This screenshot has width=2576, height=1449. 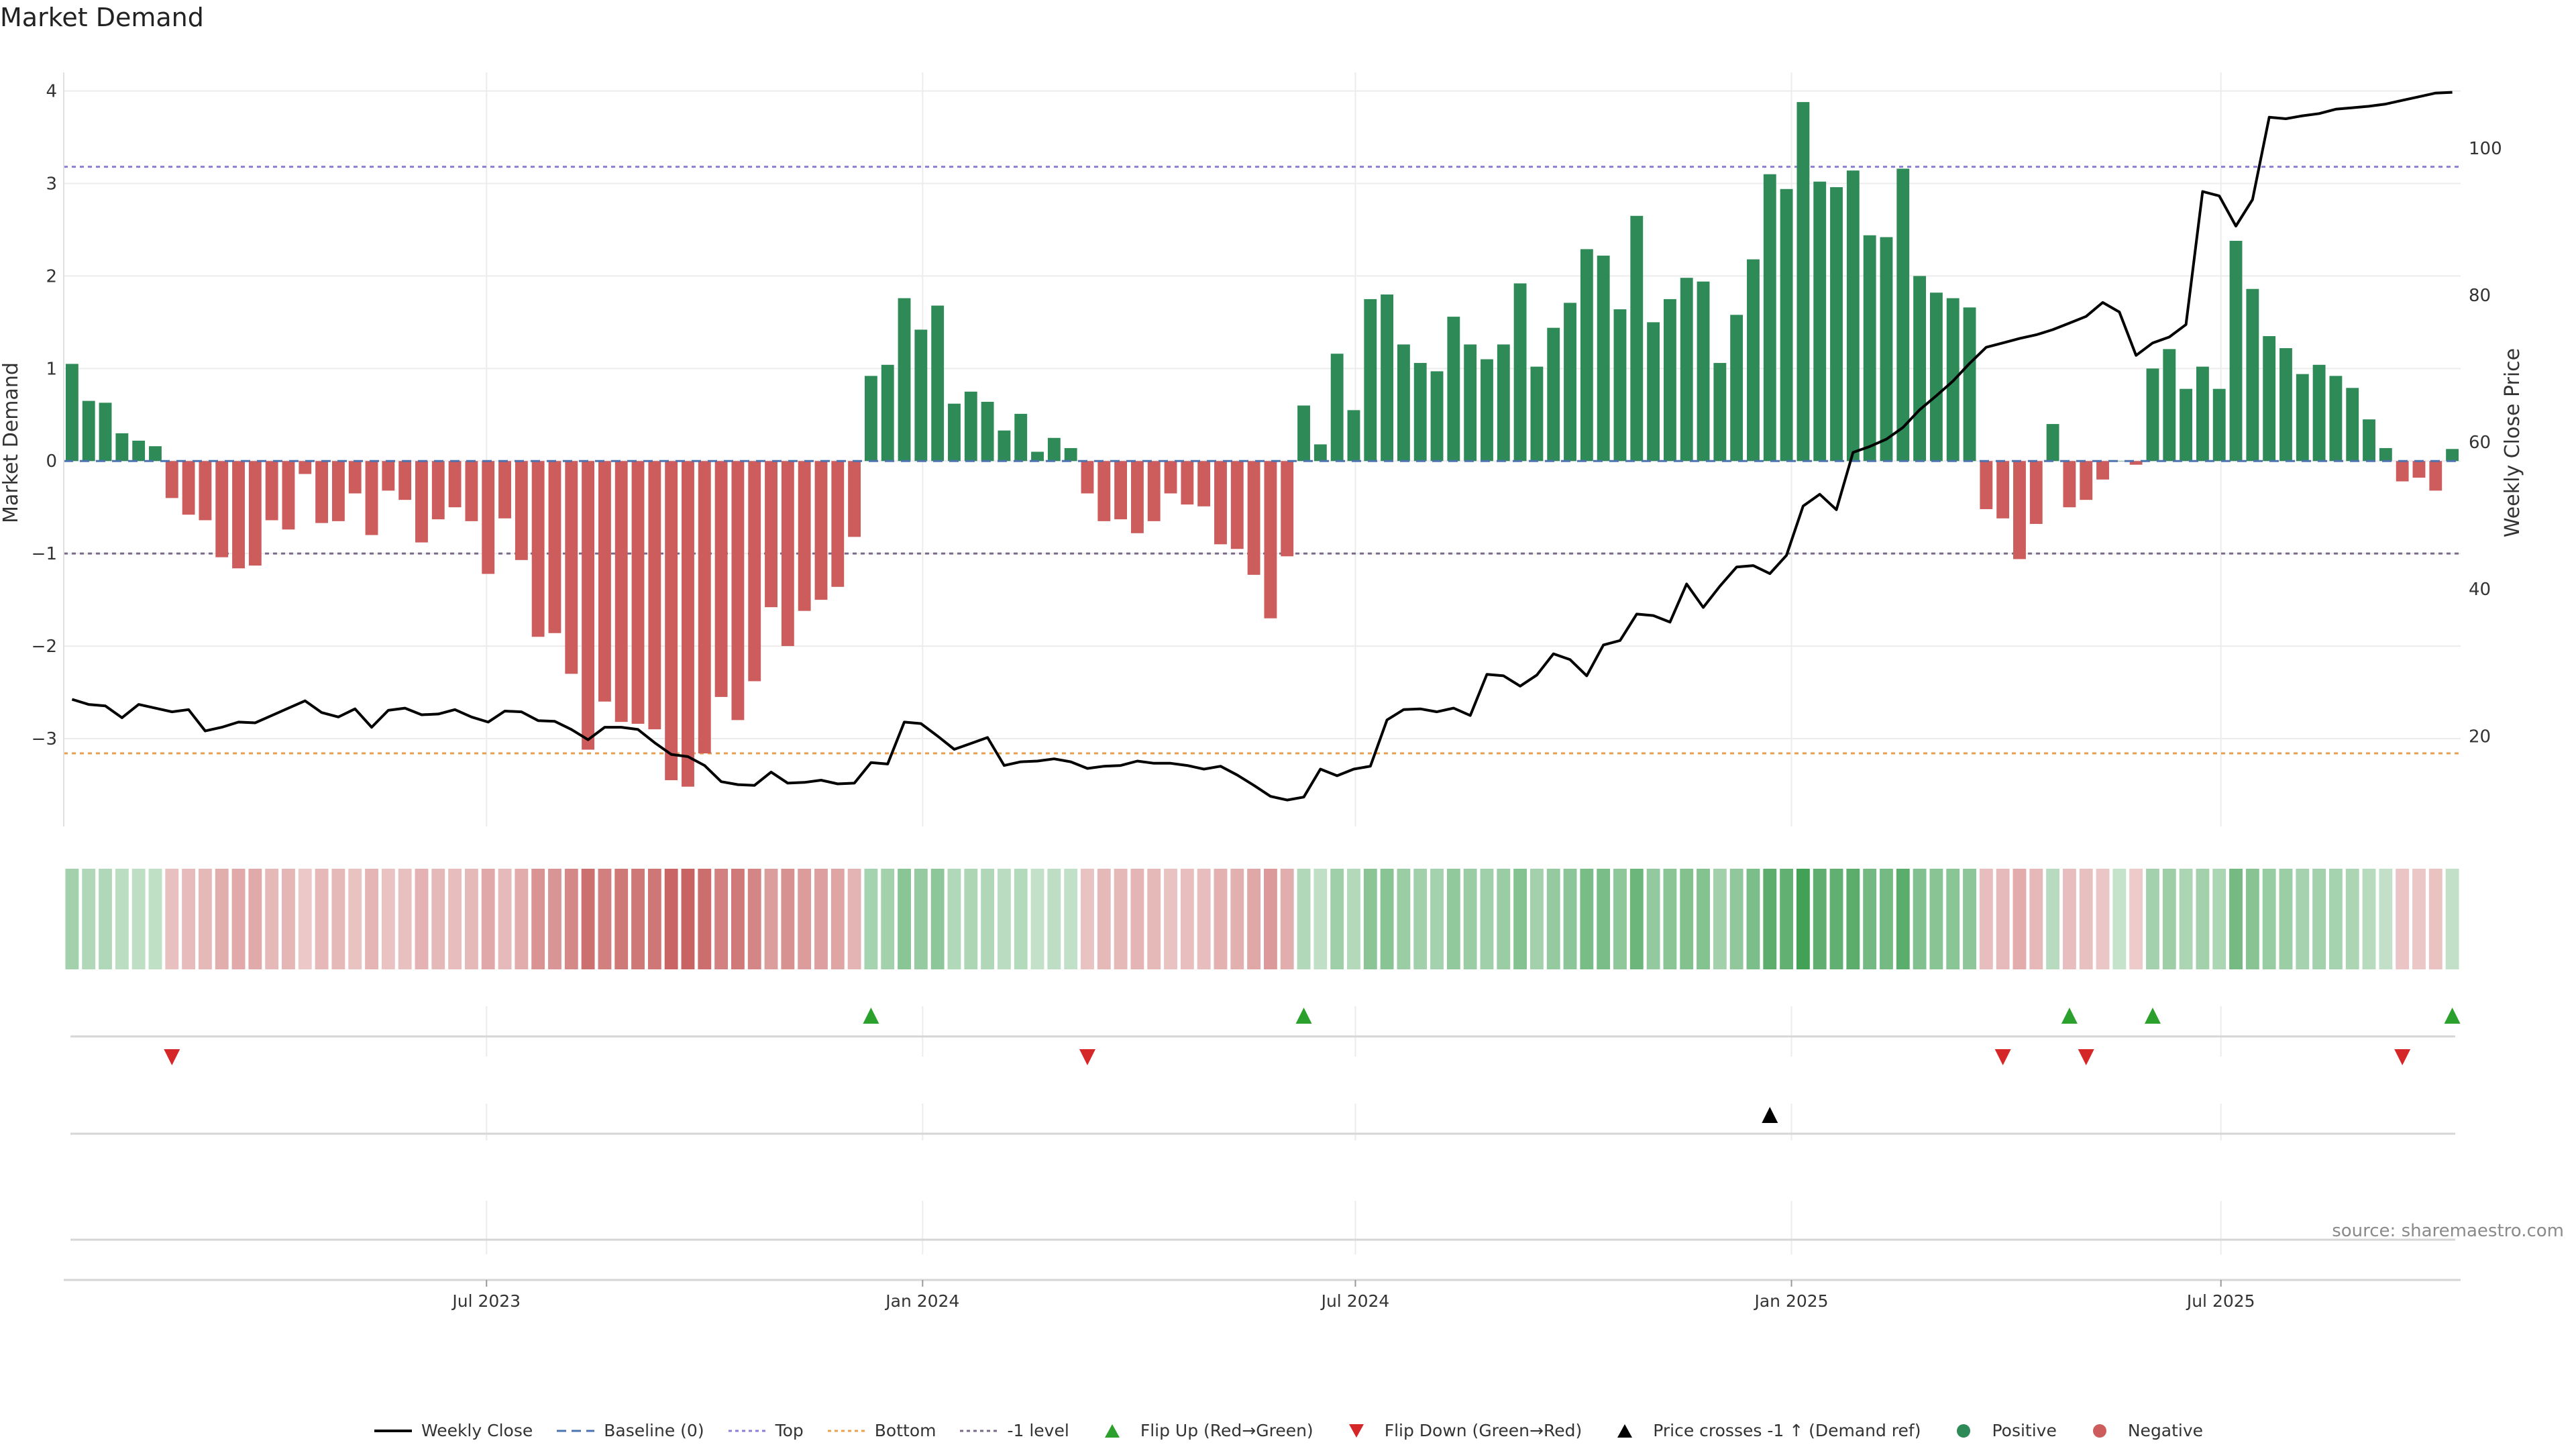 I want to click on legend-item: Bottom, so click(x=881, y=1430).